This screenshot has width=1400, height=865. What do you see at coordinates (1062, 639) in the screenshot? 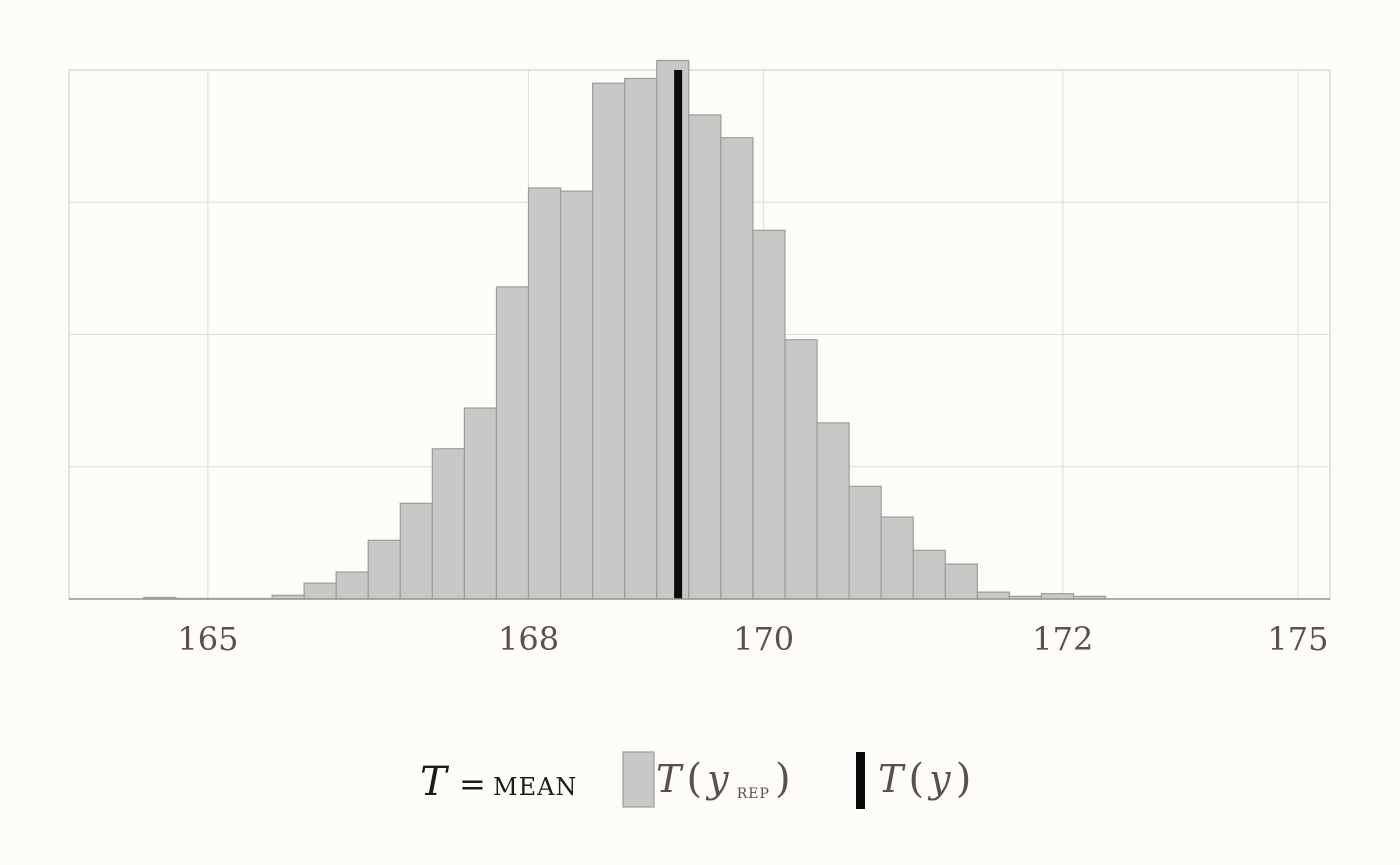
I see `x-tick-label: 172` at bounding box center [1062, 639].